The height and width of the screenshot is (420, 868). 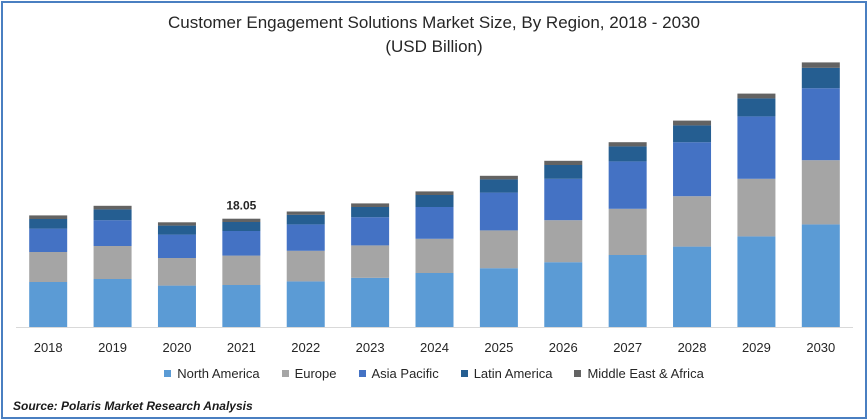 I want to click on bar-segment-europe-2030, so click(x=820, y=192).